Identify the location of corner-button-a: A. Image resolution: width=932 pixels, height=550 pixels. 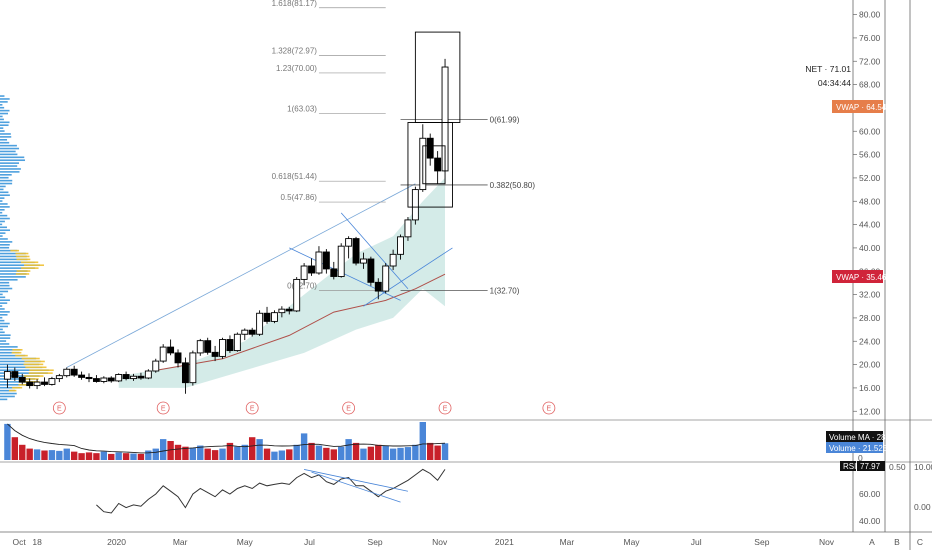
(872, 542).